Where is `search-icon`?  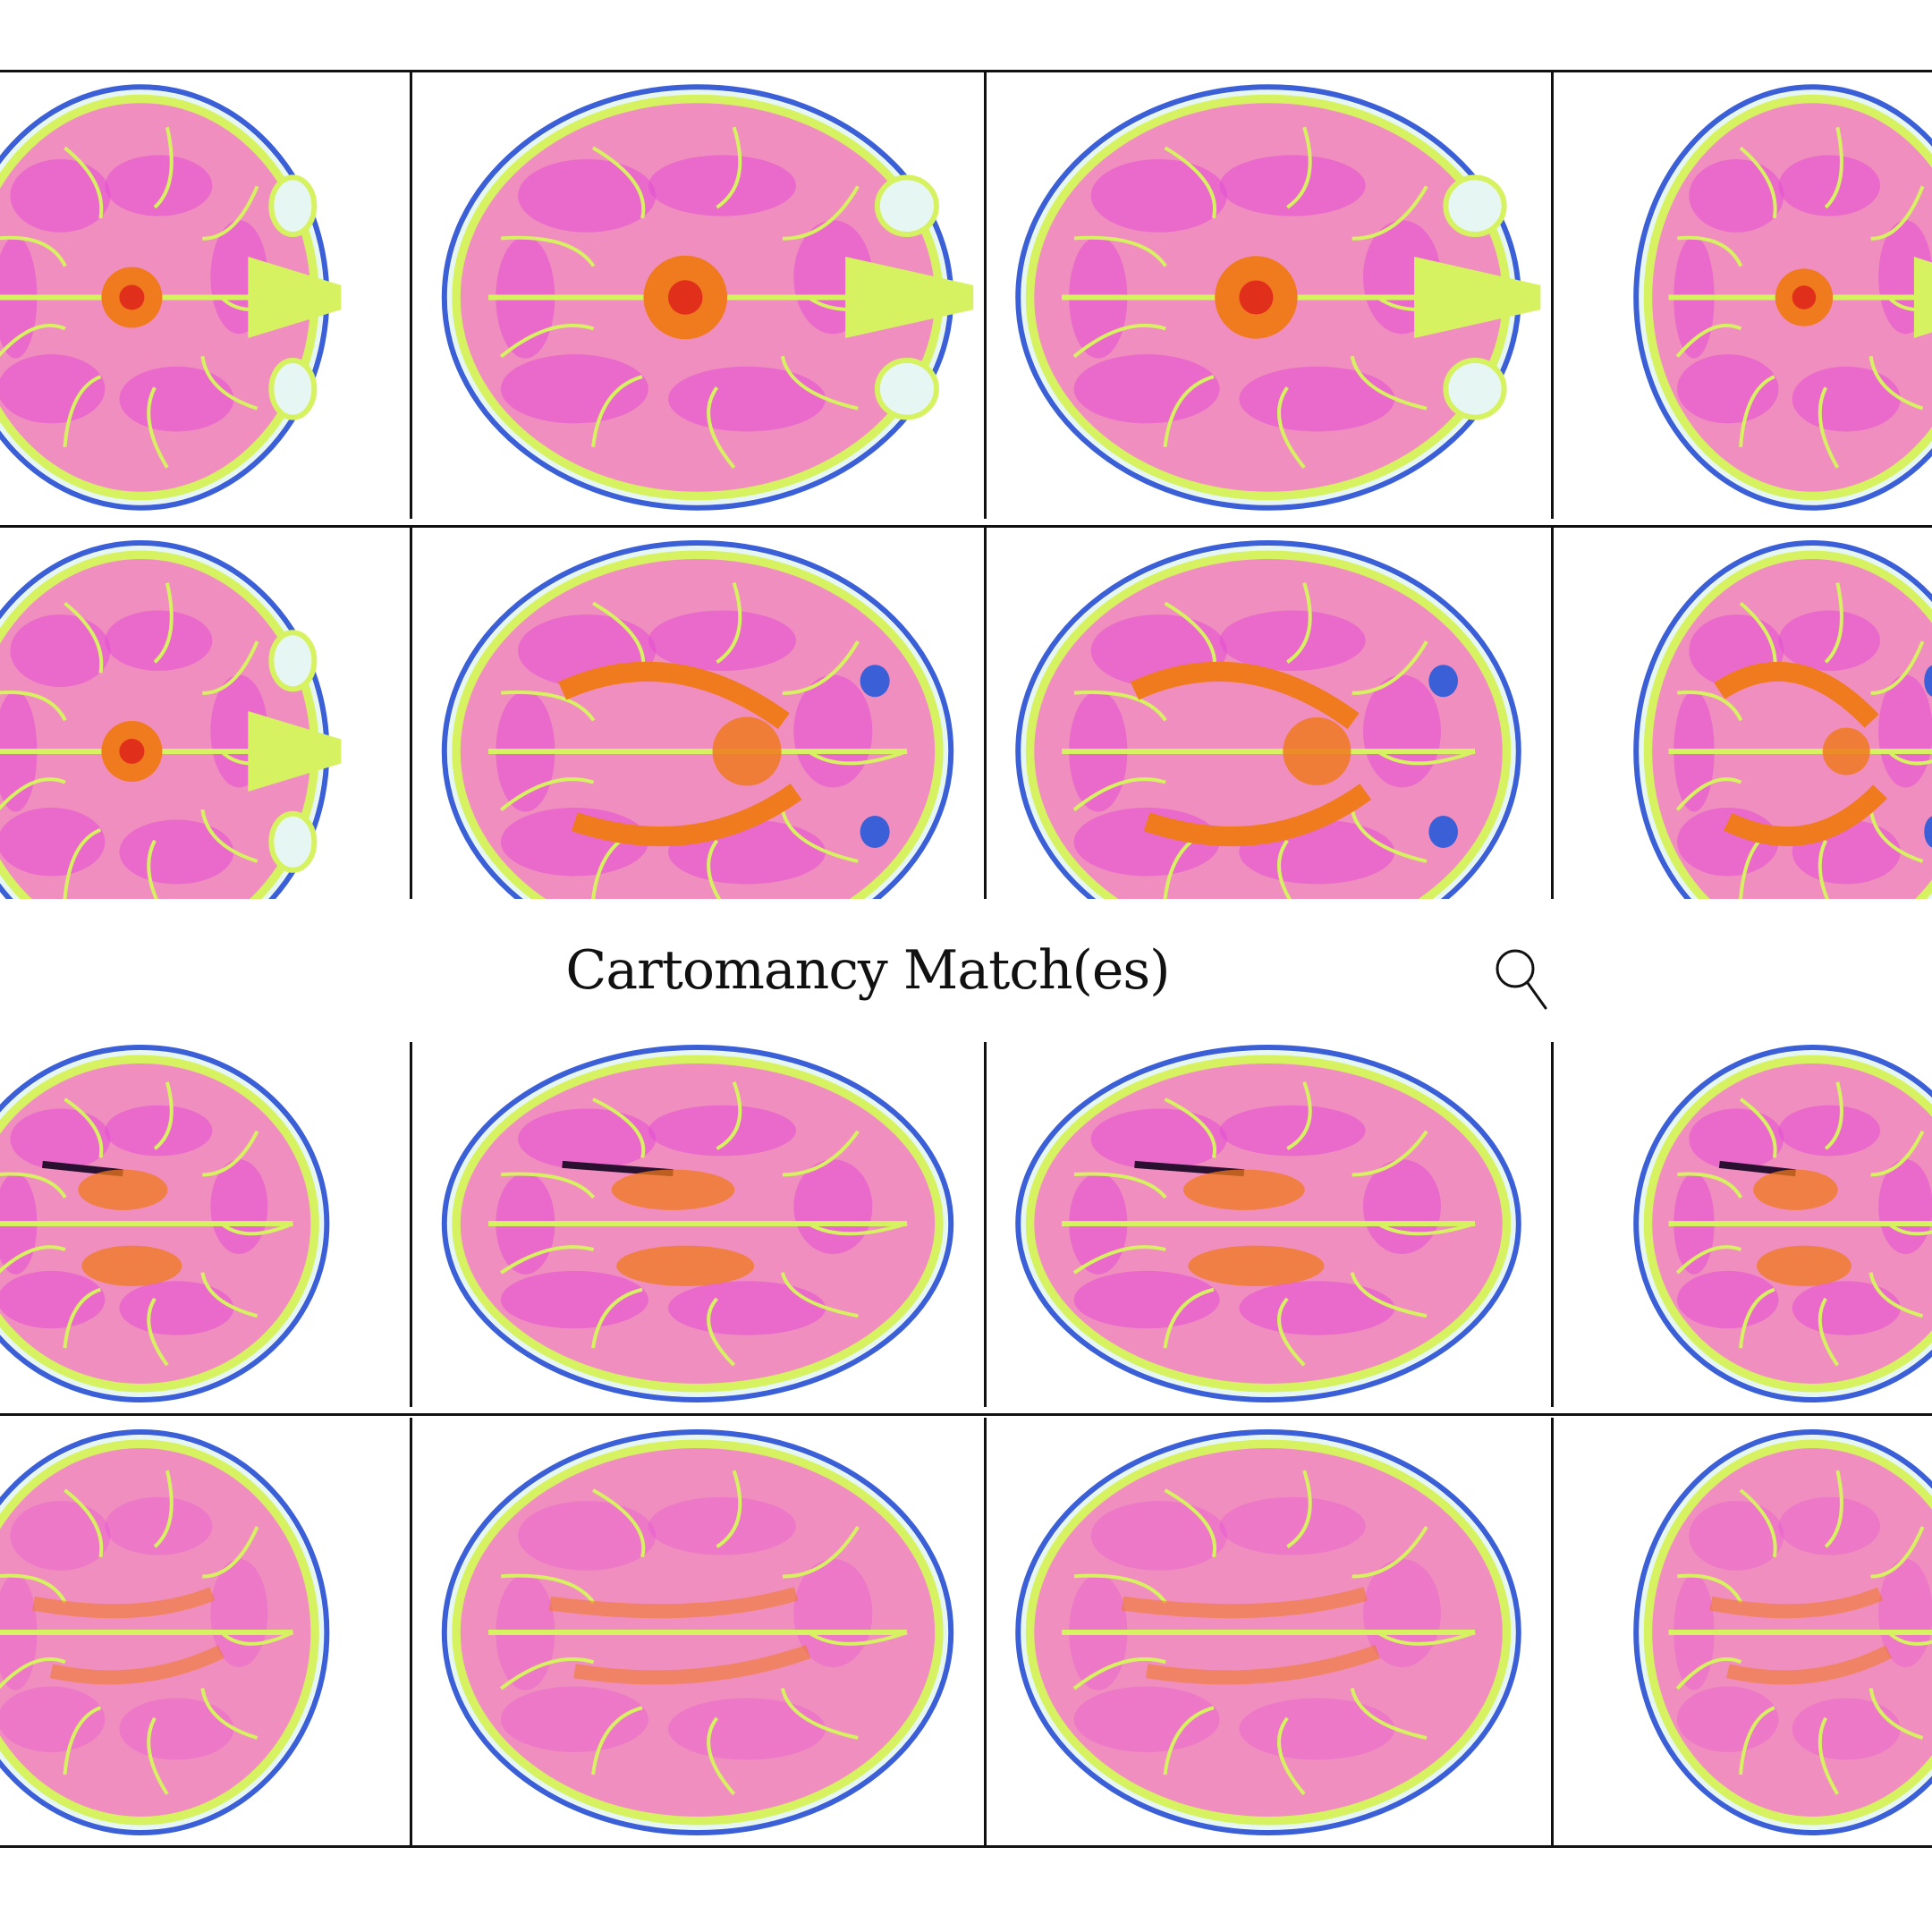
search-icon is located at coordinates (1523, 979).